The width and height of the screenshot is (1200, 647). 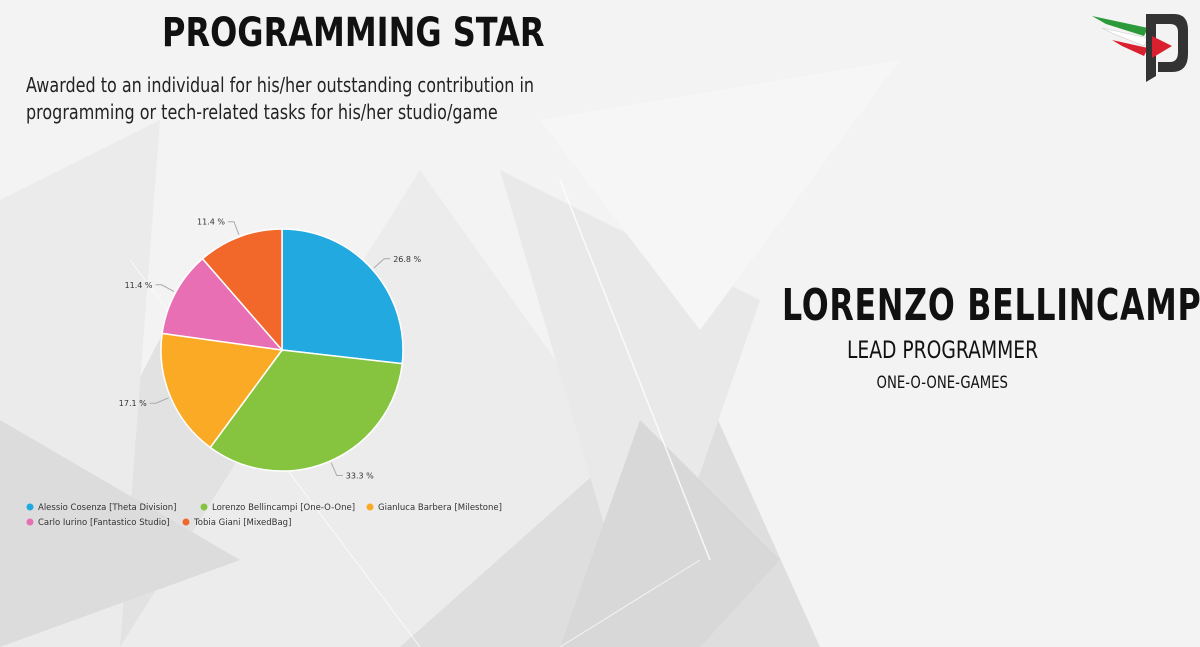 What do you see at coordinates (133, 403) in the screenshot?
I see `slice-value-label: 17.1 %` at bounding box center [133, 403].